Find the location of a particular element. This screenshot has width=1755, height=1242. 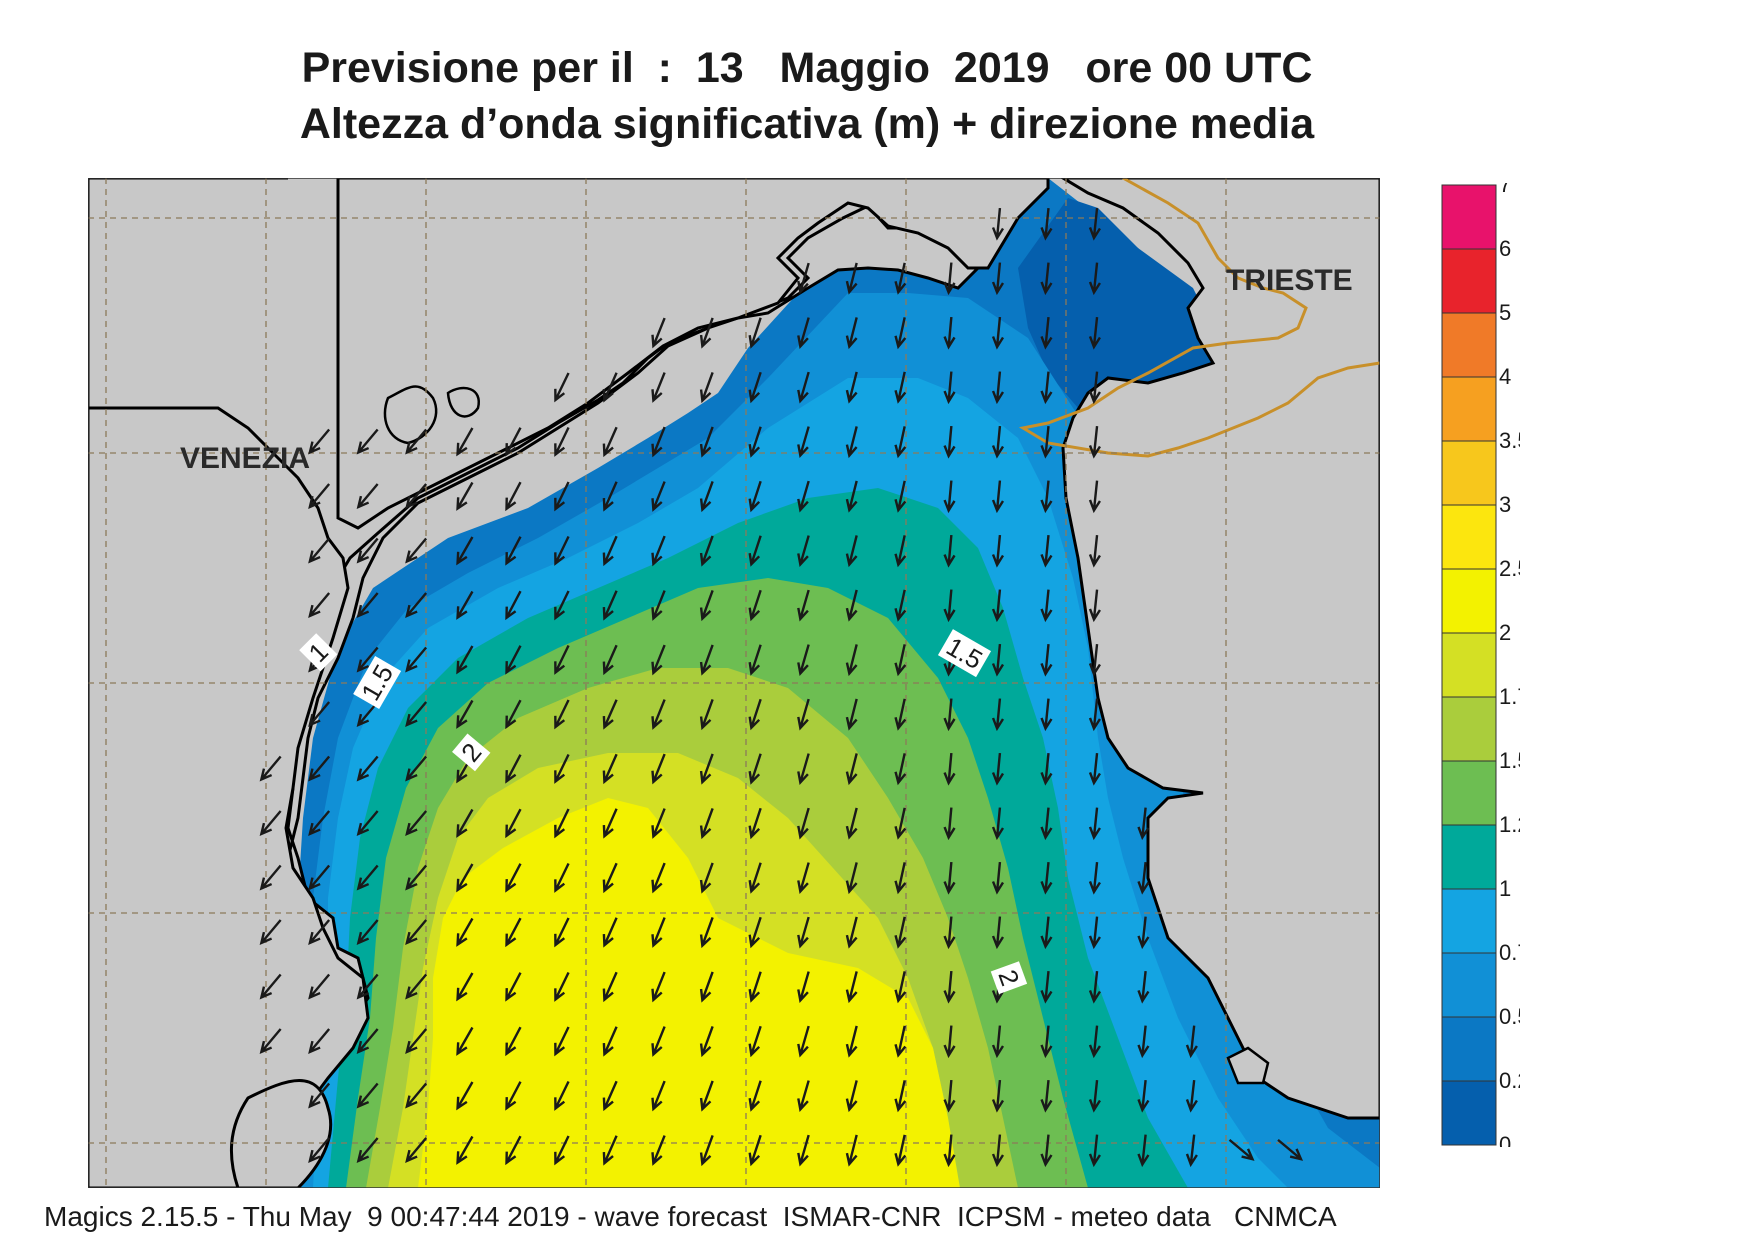

land-delta is located at coordinates (281, 1133).